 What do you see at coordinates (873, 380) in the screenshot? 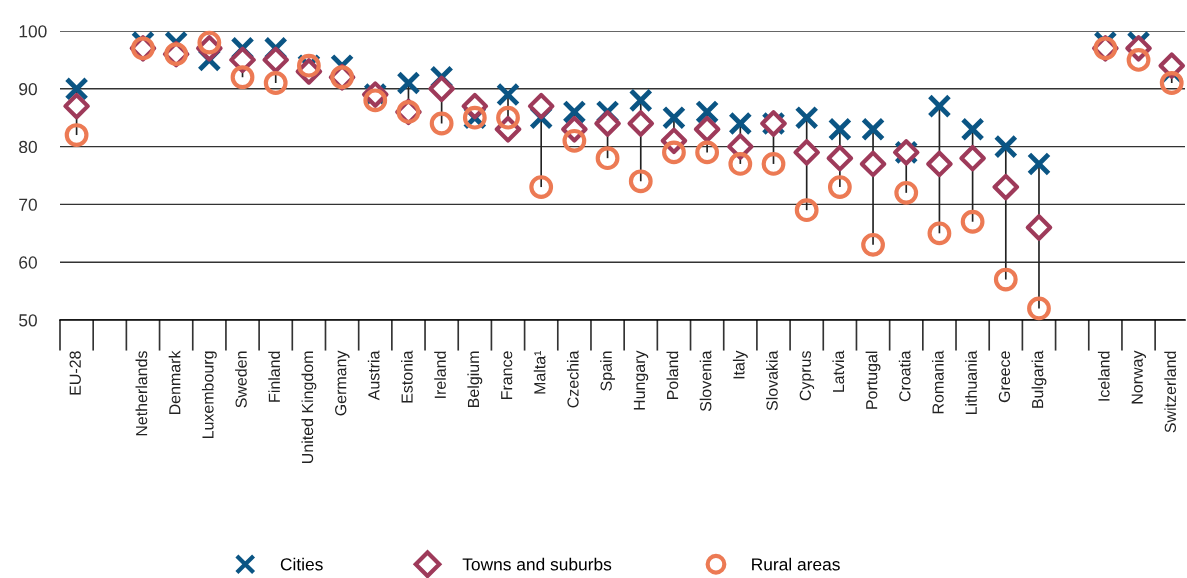
I see `x-tick-label: Portugal` at bounding box center [873, 380].